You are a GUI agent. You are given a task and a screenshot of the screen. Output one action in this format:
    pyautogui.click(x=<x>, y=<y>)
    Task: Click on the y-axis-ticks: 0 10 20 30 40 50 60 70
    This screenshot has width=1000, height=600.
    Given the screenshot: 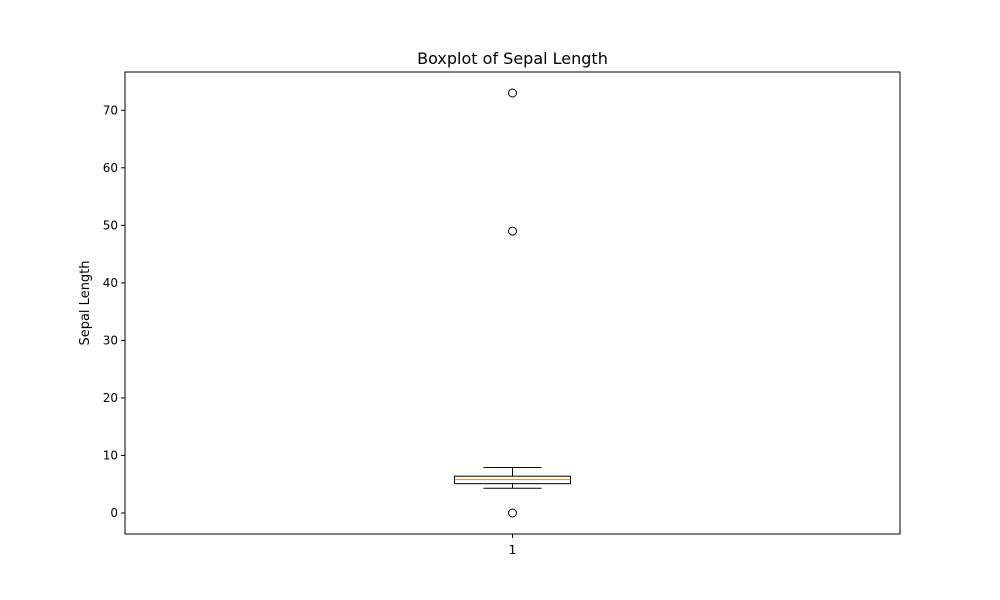 What is the action you would take?
    pyautogui.click(x=114, y=311)
    